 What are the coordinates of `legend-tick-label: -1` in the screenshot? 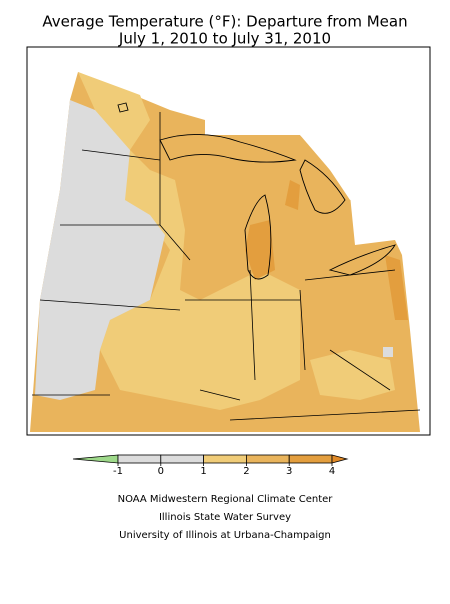 It's located at (118, 471).